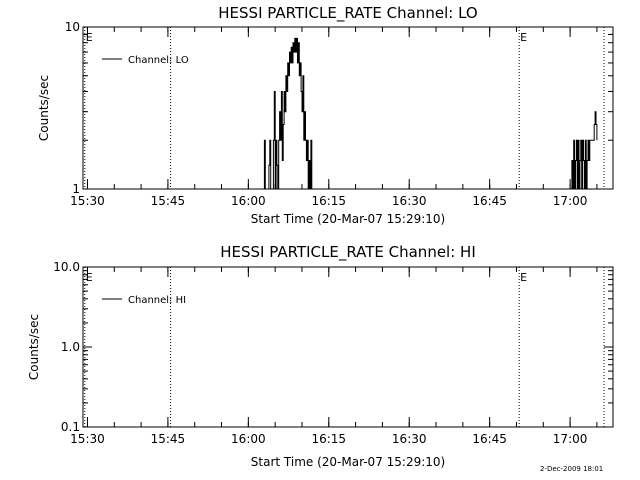 The image size is (640, 480). What do you see at coordinates (348, 252) in the screenshot?
I see `chart-title: HESSI PARTICLE_RATE Channel: HI` at bounding box center [348, 252].